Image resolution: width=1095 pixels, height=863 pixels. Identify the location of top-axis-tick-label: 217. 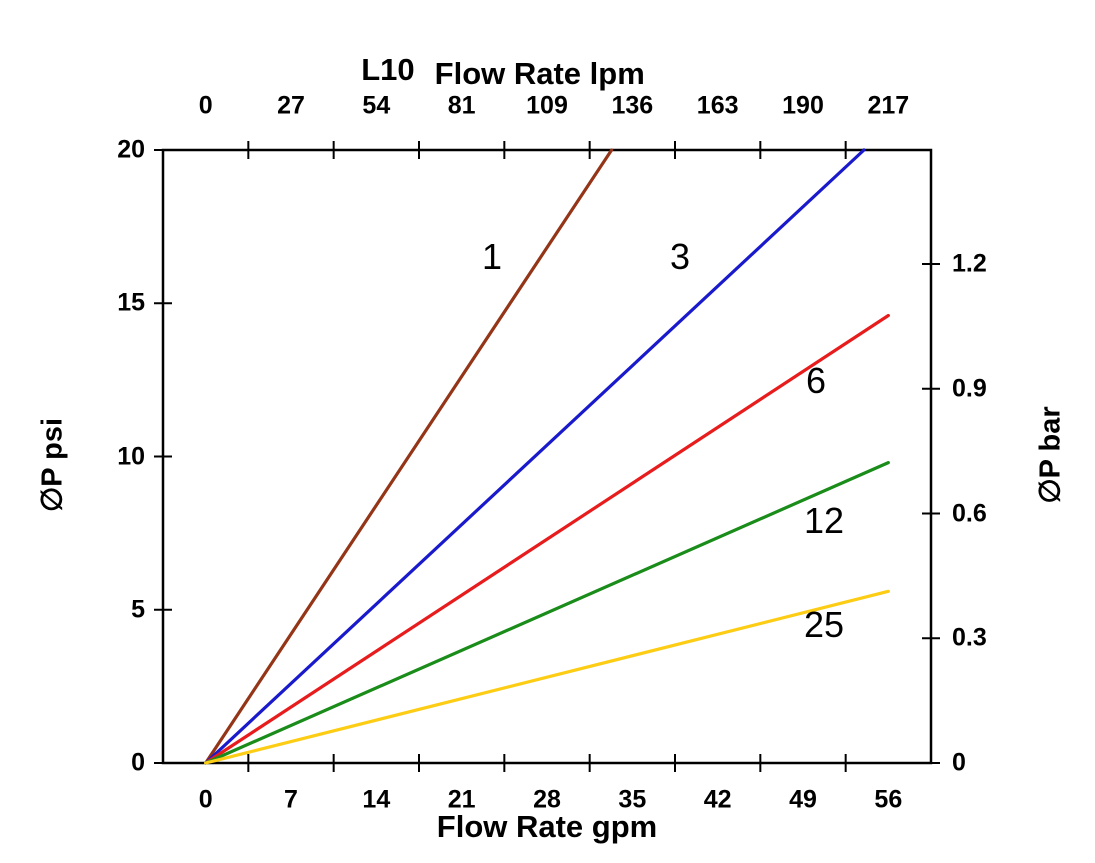
(888, 105).